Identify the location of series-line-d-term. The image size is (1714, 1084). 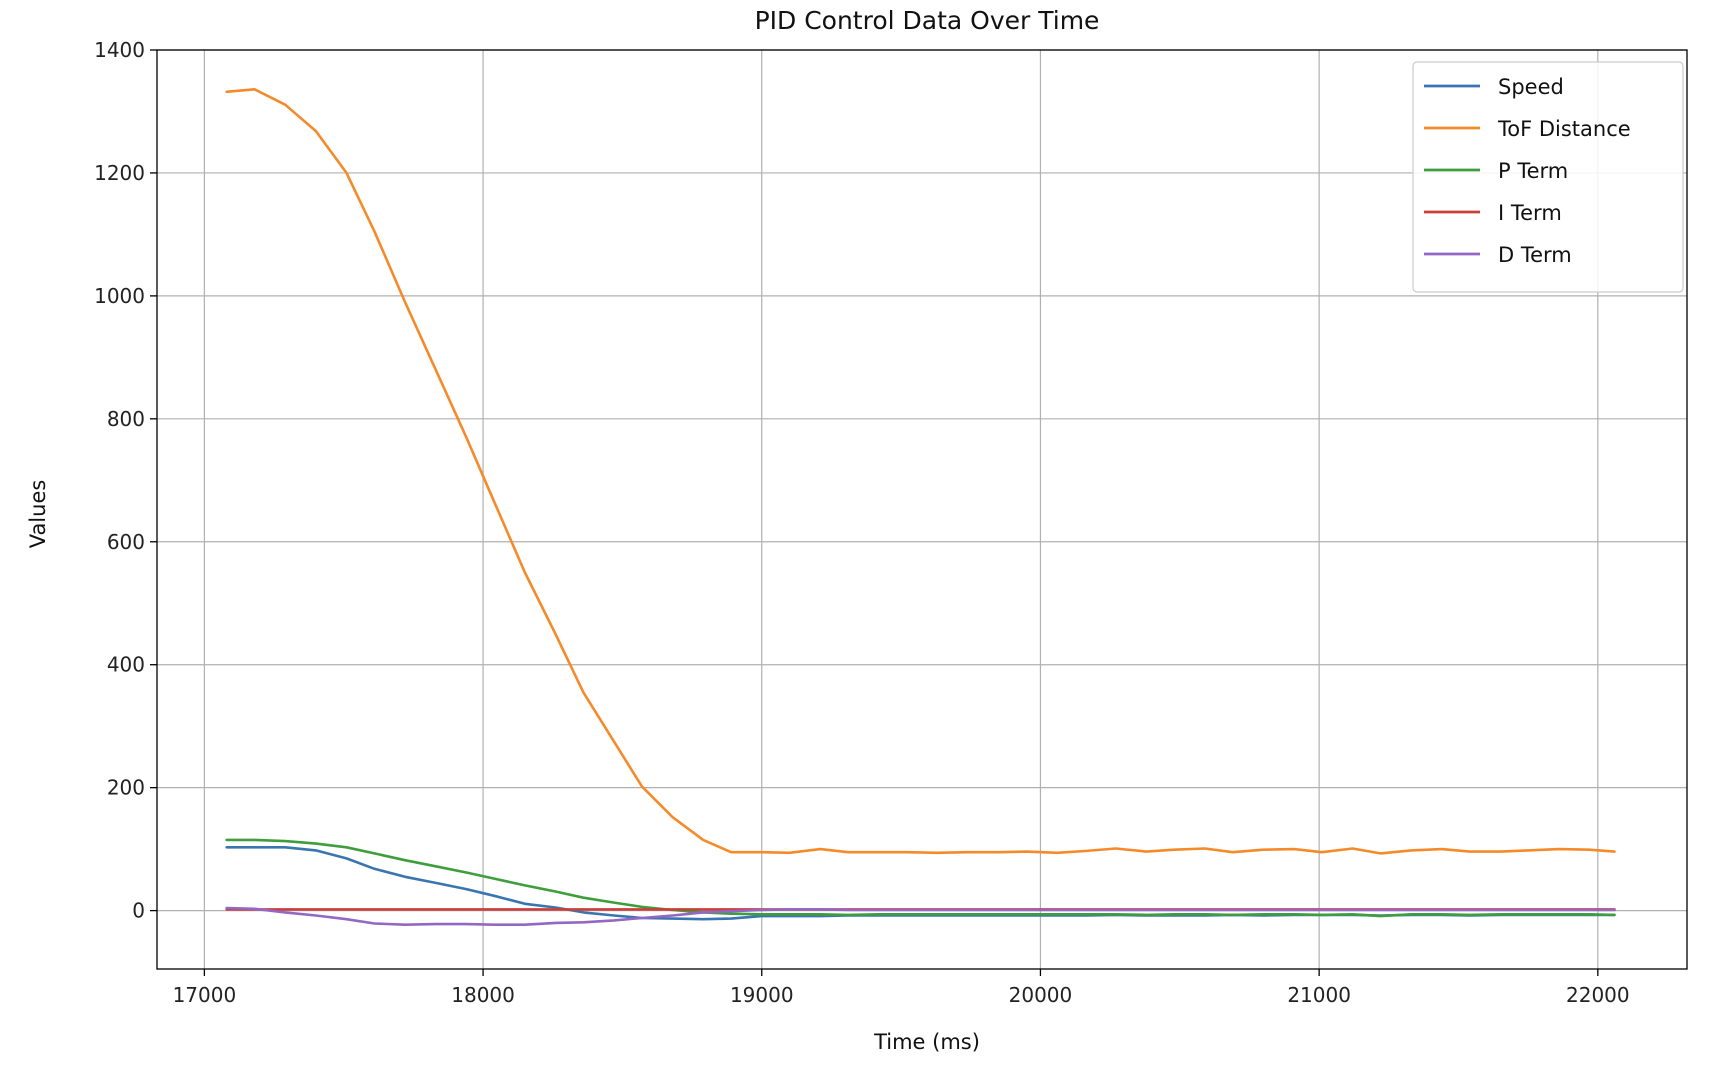
(920, 916).